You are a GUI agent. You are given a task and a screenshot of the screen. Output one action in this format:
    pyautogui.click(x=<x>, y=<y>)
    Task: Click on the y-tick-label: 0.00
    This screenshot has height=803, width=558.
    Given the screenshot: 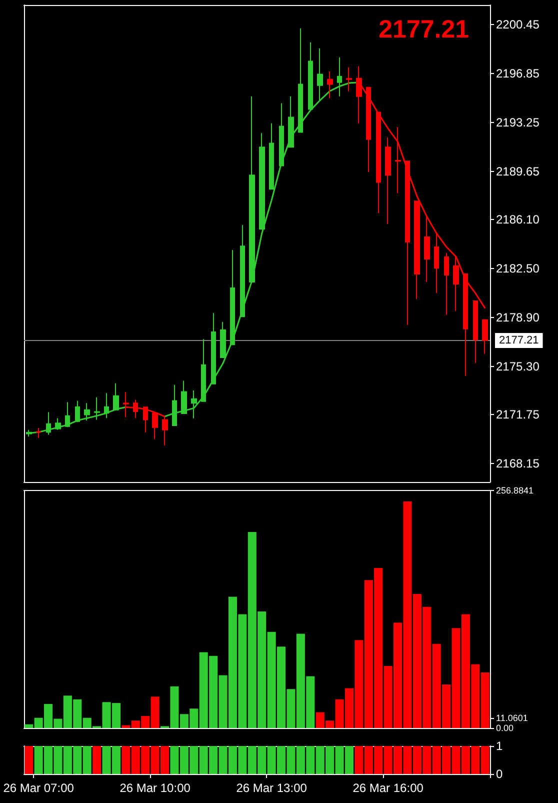 What is the action you would take?
    pyautogui.click(x=505, y=728)
    